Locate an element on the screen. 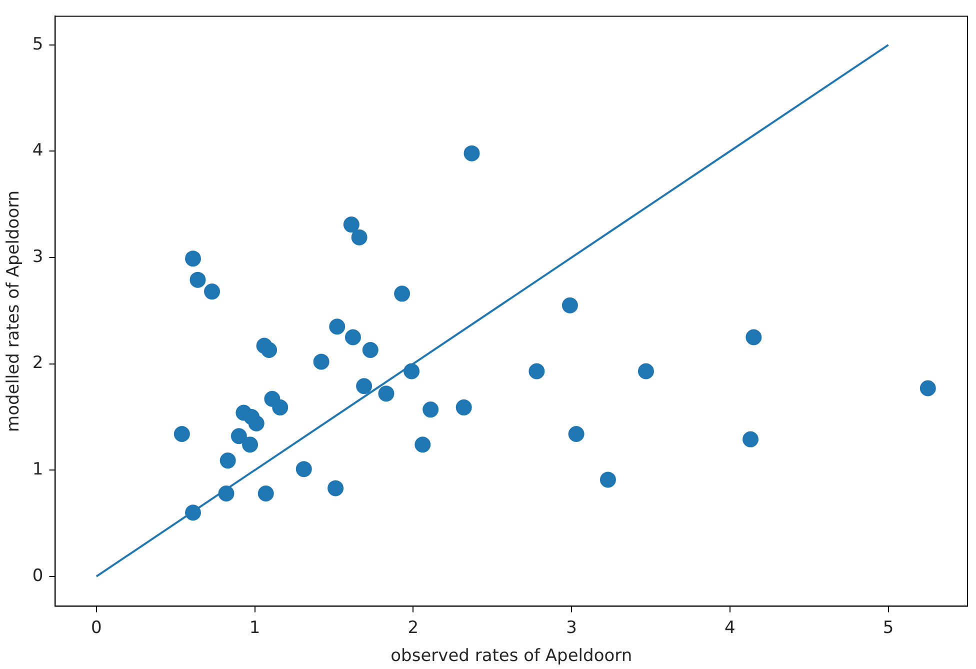  y-tick-label: 5 is located at coordinates (38, 44).